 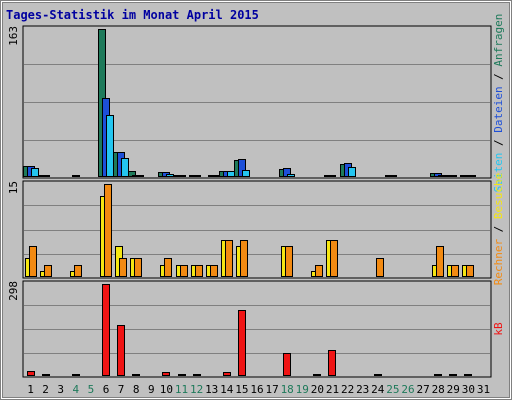 What do you see at coordinates (136, 389) in the screenshot?
I see `x-tick-label: 8` at bounding box center [136, 389].